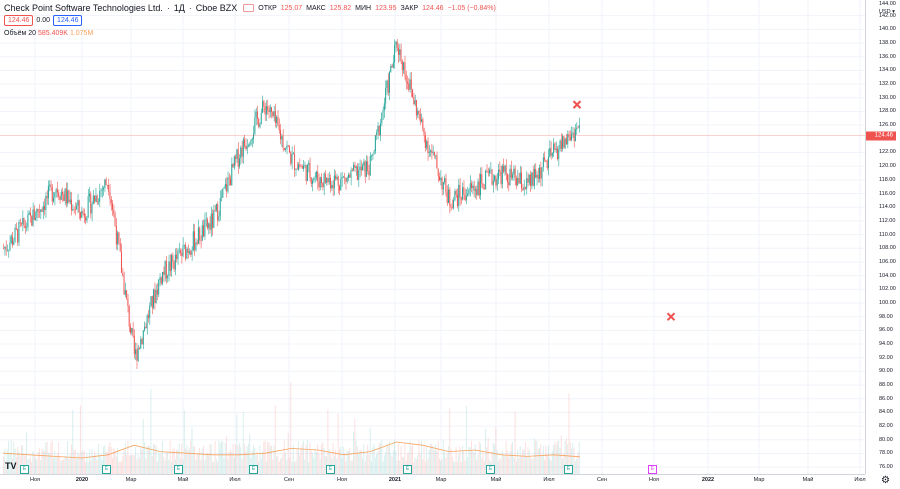  What do you see at coordinates (887, 43) in the screenshot?
I see `price-axis-label: 138.00` at bounding box center [887, 43].